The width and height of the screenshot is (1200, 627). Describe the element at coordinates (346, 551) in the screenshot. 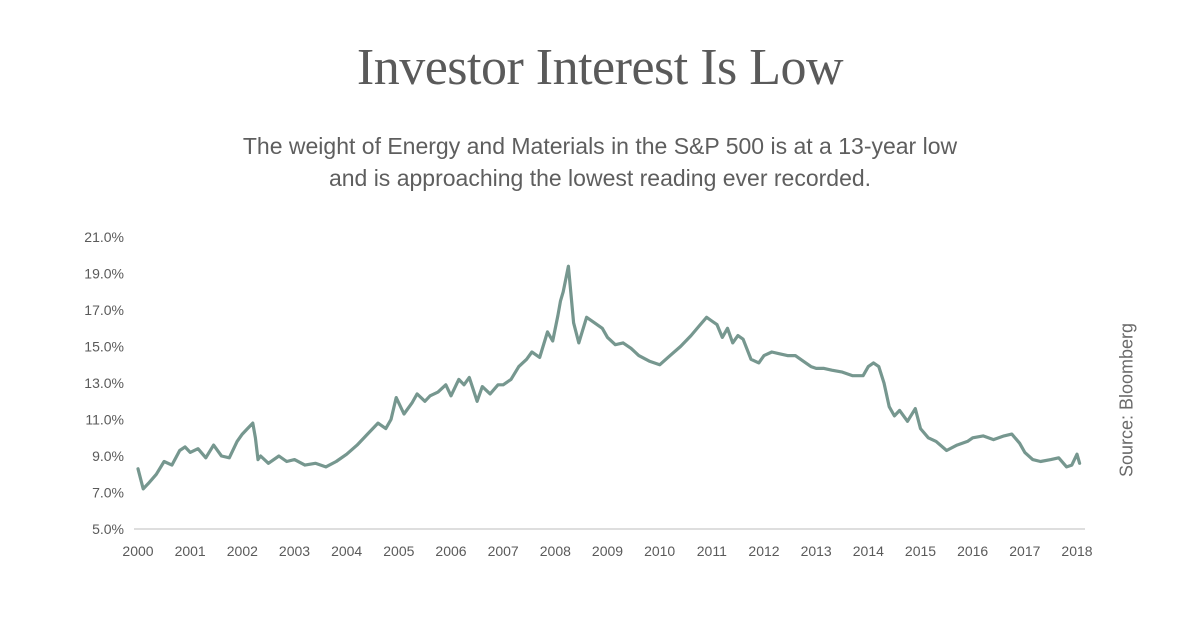

I see `x-tick-label: 2004` at that location.